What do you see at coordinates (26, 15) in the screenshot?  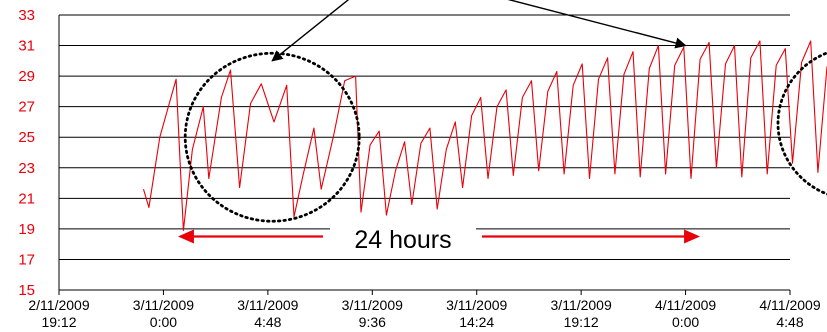 I see `y-tick-label: 33` at bounding box center [26, 15].